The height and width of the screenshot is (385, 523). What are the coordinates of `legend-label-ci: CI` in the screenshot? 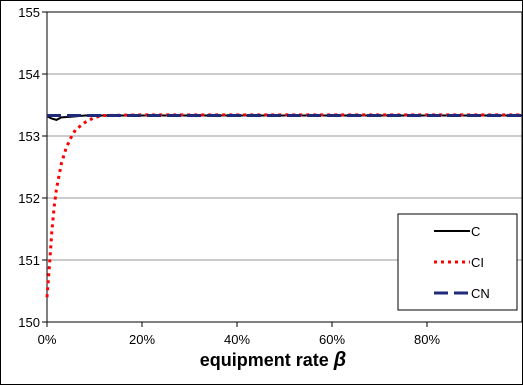 It's located at (477, 262).